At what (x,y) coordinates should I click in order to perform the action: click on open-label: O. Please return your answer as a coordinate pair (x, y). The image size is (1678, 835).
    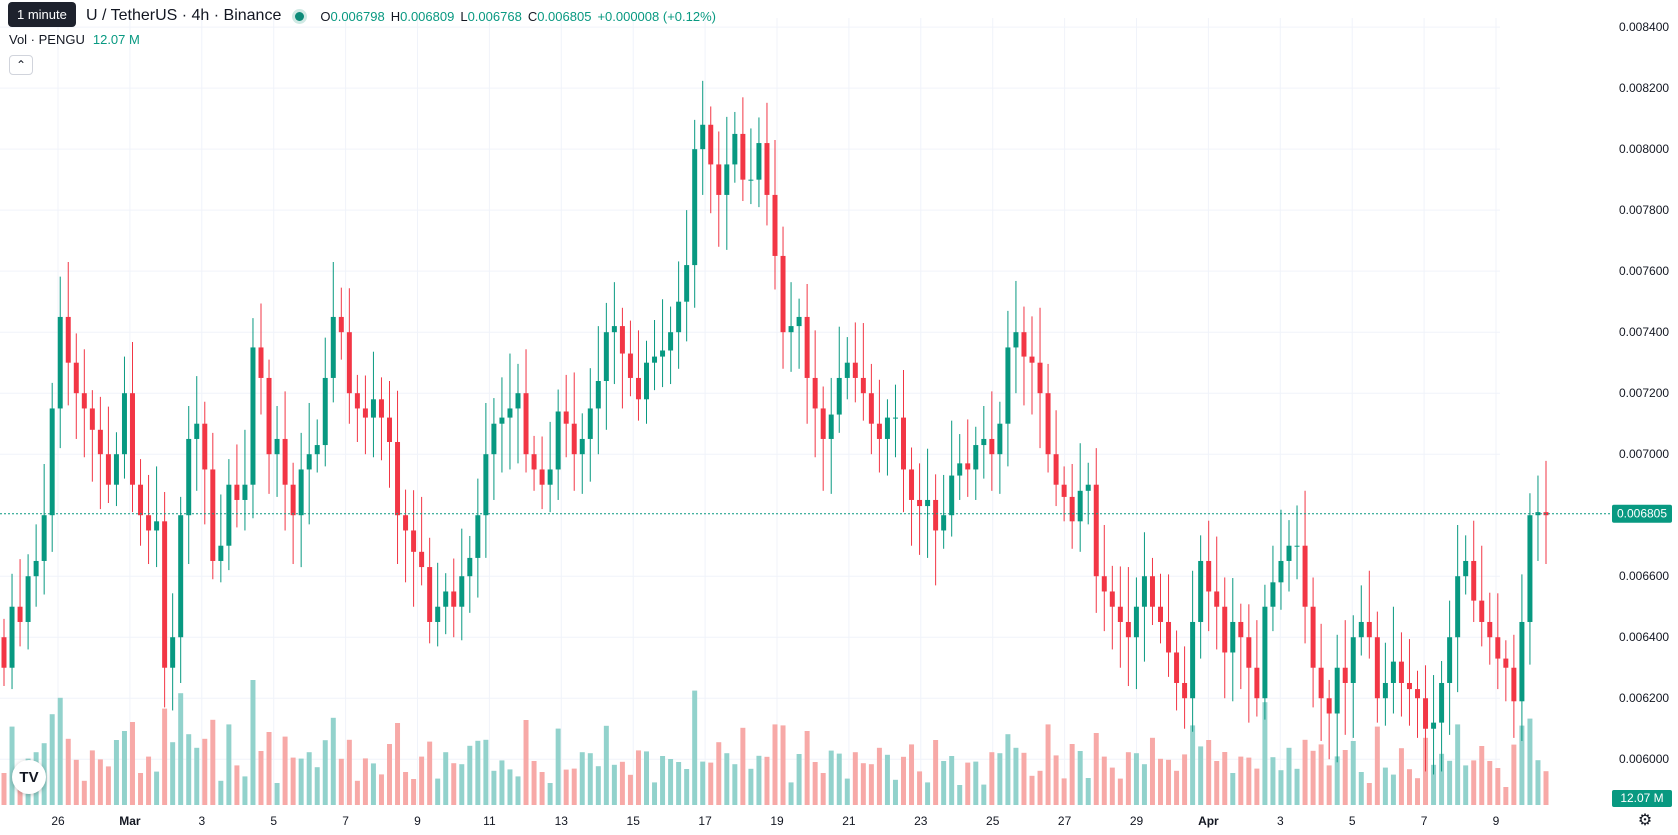
    Looking at the image, I should click on (325, 16).